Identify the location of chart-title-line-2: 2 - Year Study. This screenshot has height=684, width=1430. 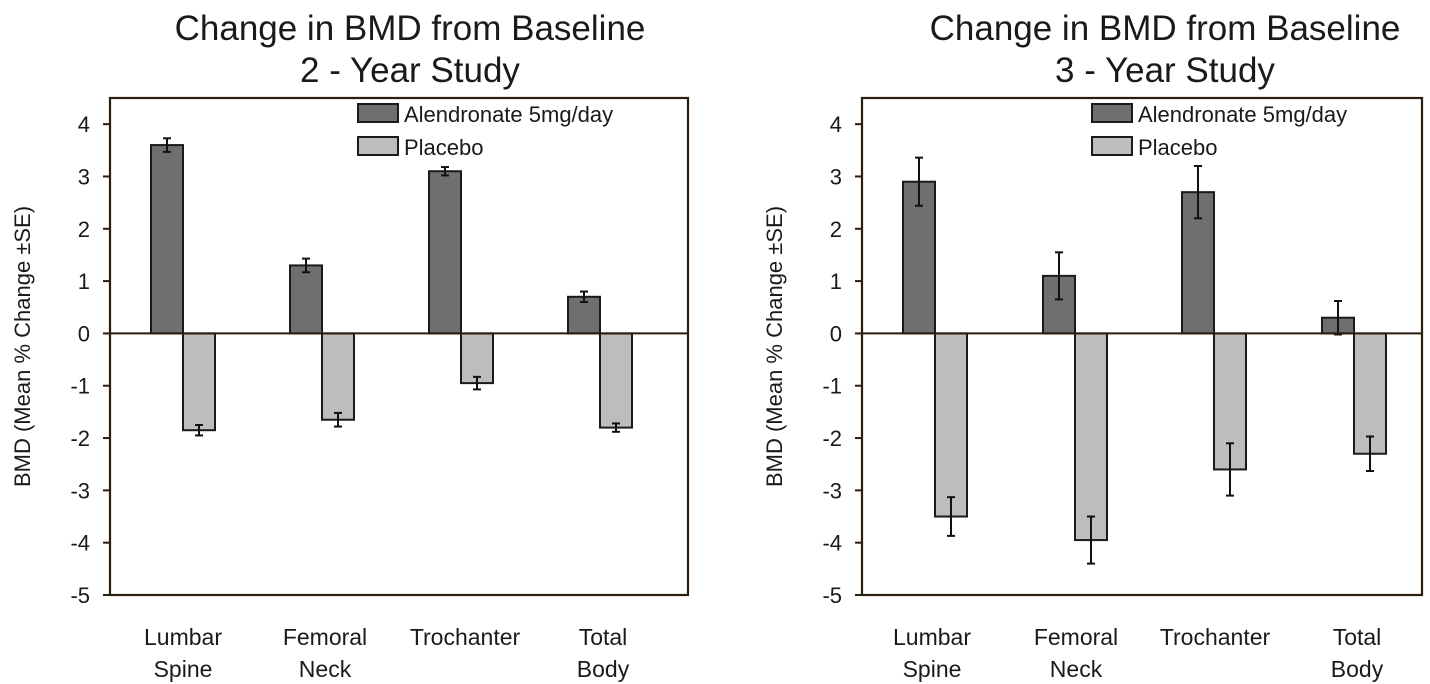
(410, 70).